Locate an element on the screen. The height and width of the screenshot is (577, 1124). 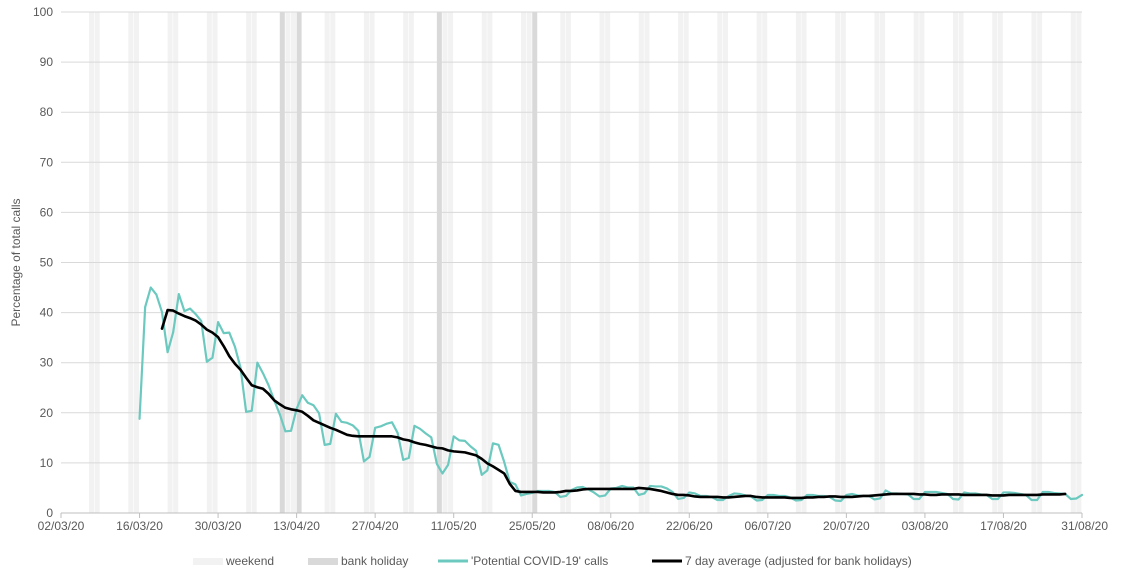
y-tick-label: 100 is located at coordinates (43, 12).